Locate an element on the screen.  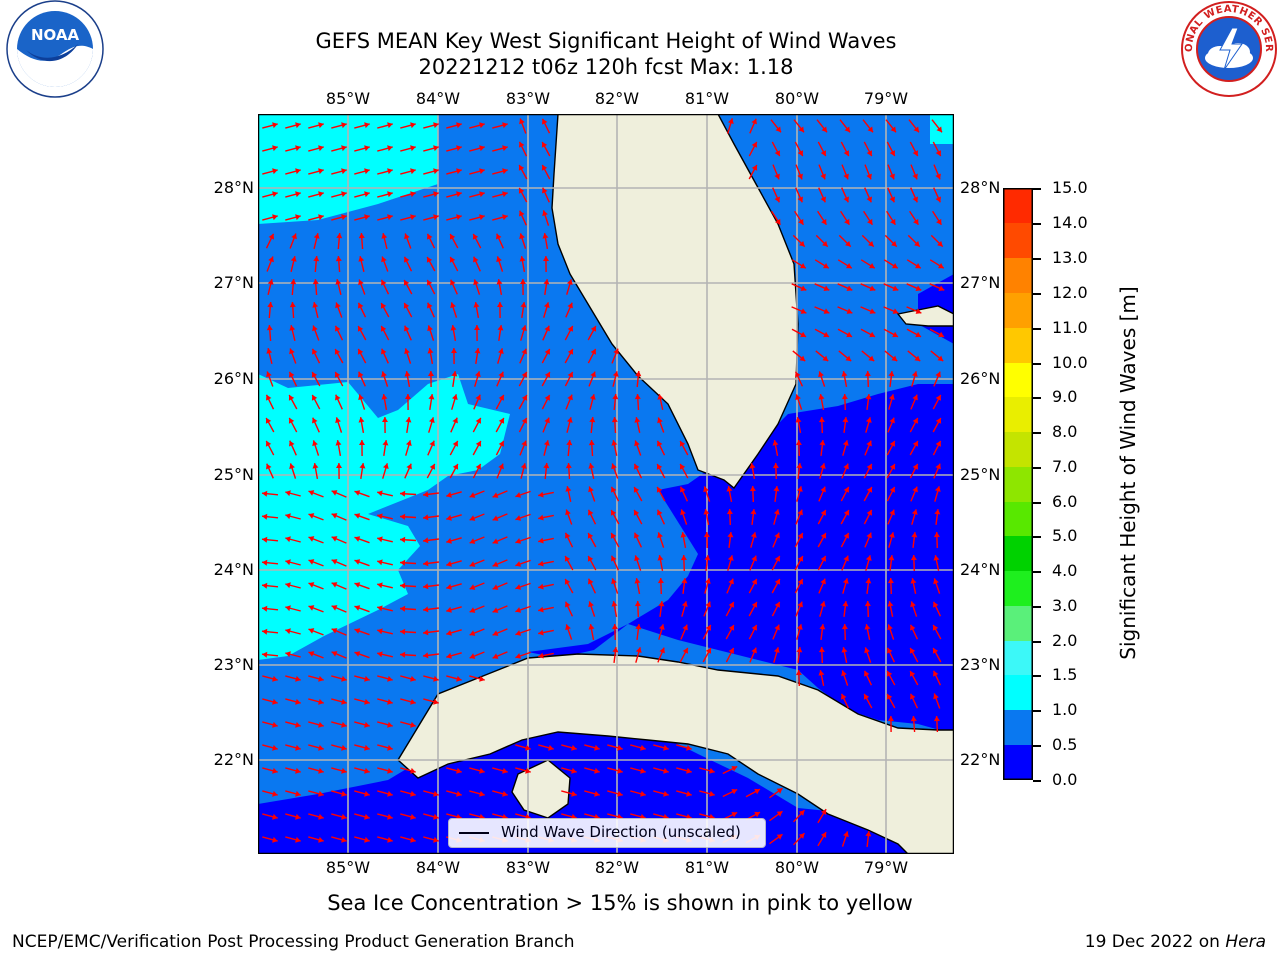
colorbar-tick-label: 1.0 is located at coordinates (1065, 709).